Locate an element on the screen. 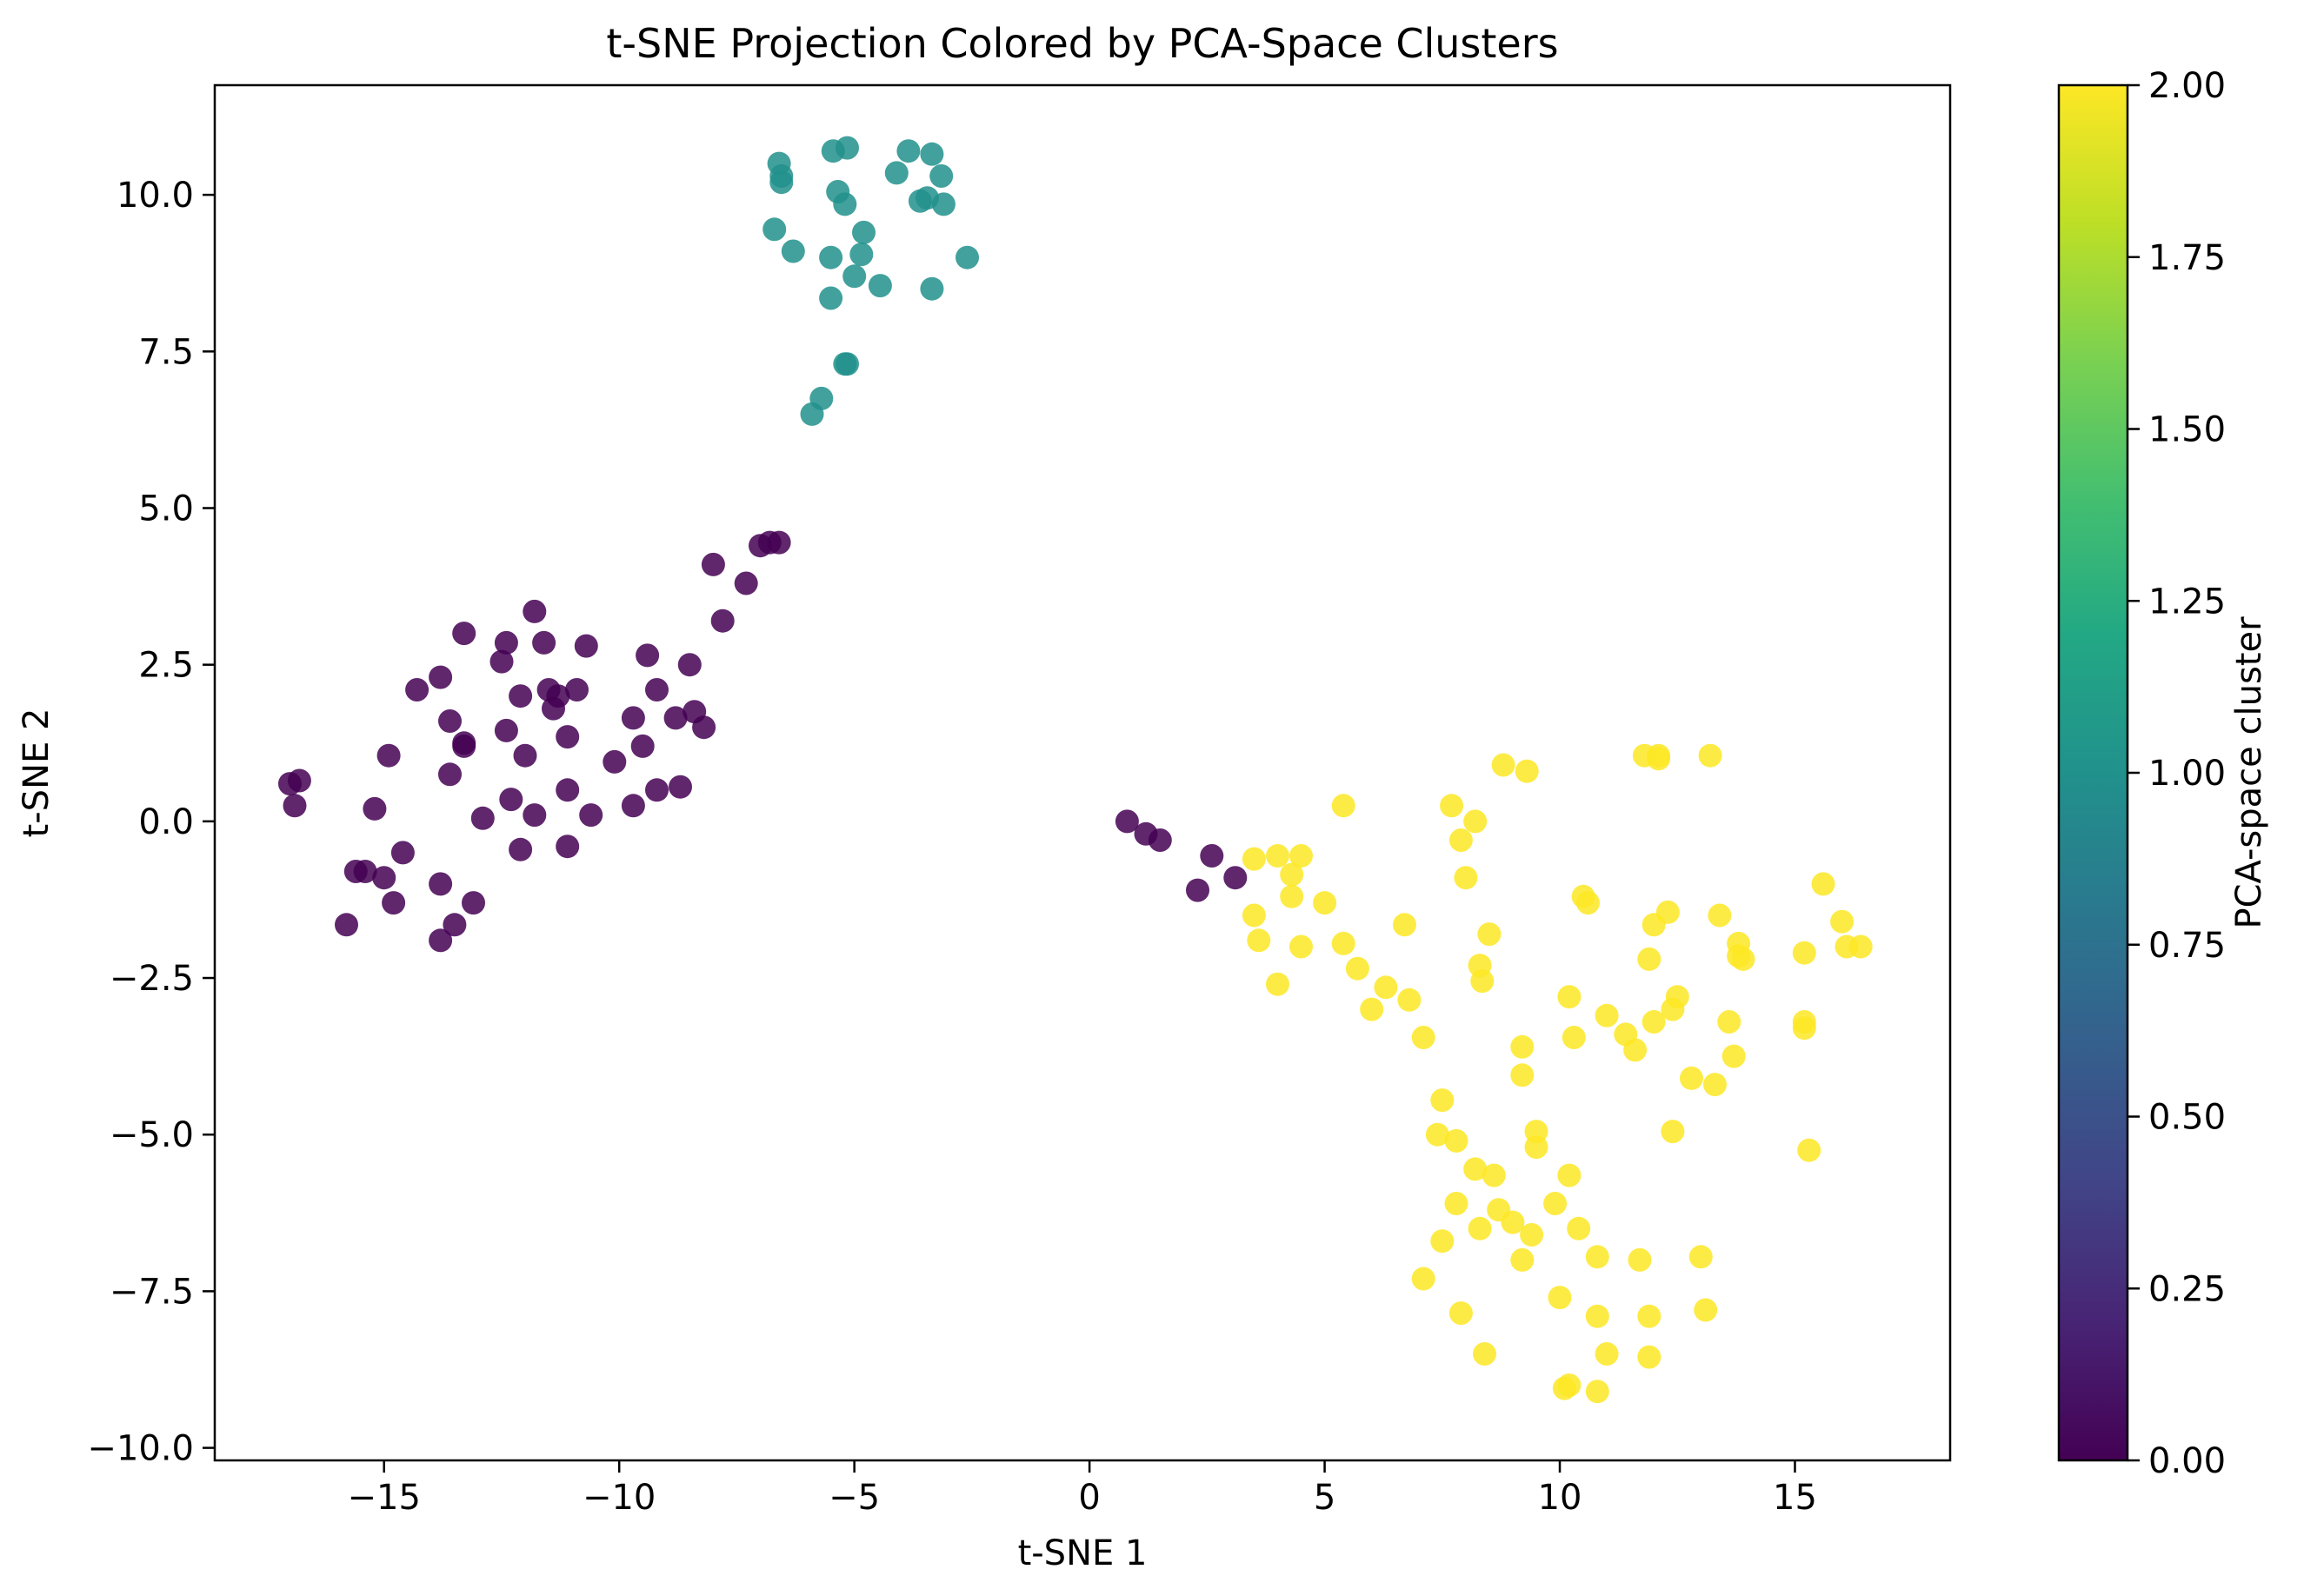  colorbar-ticks: 0.00 0.25 0.50 0.75 1.00 1.25 1.50 1.75 2.00 is located at coordinates (2177, 773).